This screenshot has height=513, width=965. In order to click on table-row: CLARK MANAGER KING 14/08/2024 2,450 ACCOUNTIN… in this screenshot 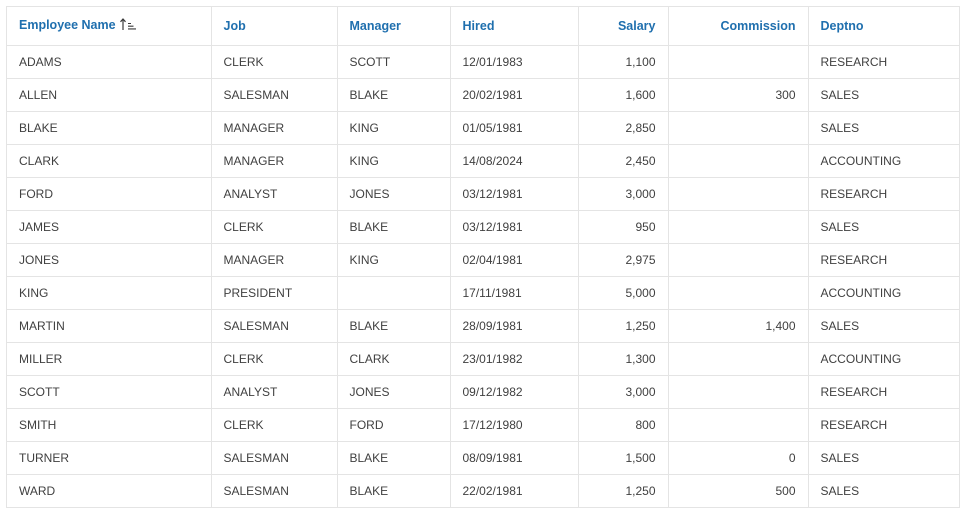, I will do `click(483, 161)`.